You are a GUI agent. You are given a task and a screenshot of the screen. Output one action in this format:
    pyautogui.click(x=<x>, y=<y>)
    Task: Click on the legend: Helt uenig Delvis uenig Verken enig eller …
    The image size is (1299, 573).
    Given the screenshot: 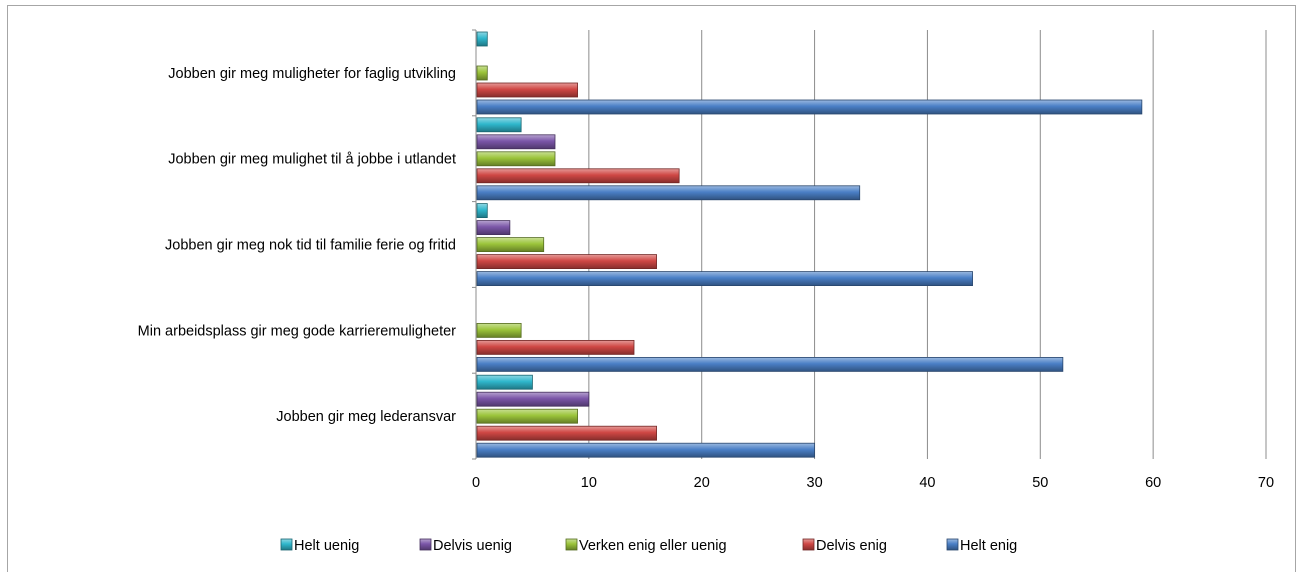 What is the action you would take?
    pyautogui.click(x=648, y=546)
    